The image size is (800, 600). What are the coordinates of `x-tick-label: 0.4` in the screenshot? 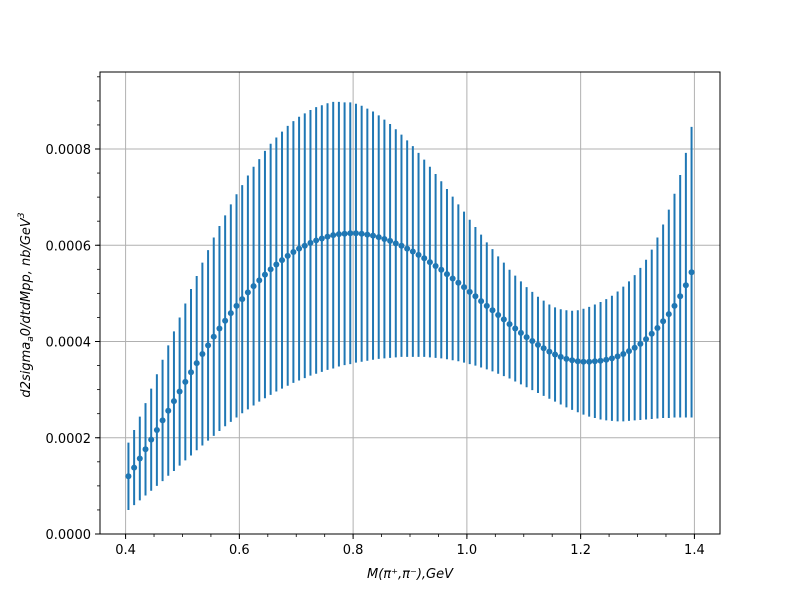 It's located at (125, 550).